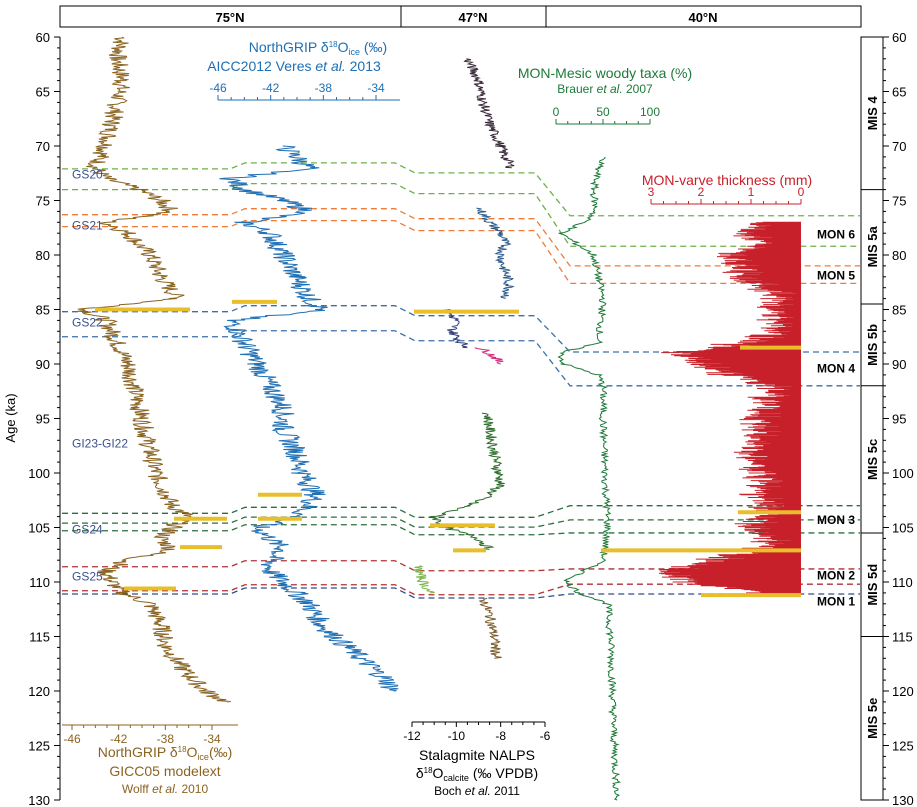  What do you see at coordinates (872, 585) in the screenshot?
I see `mis-label: MIS 5d` at bounding box center [872, 585].